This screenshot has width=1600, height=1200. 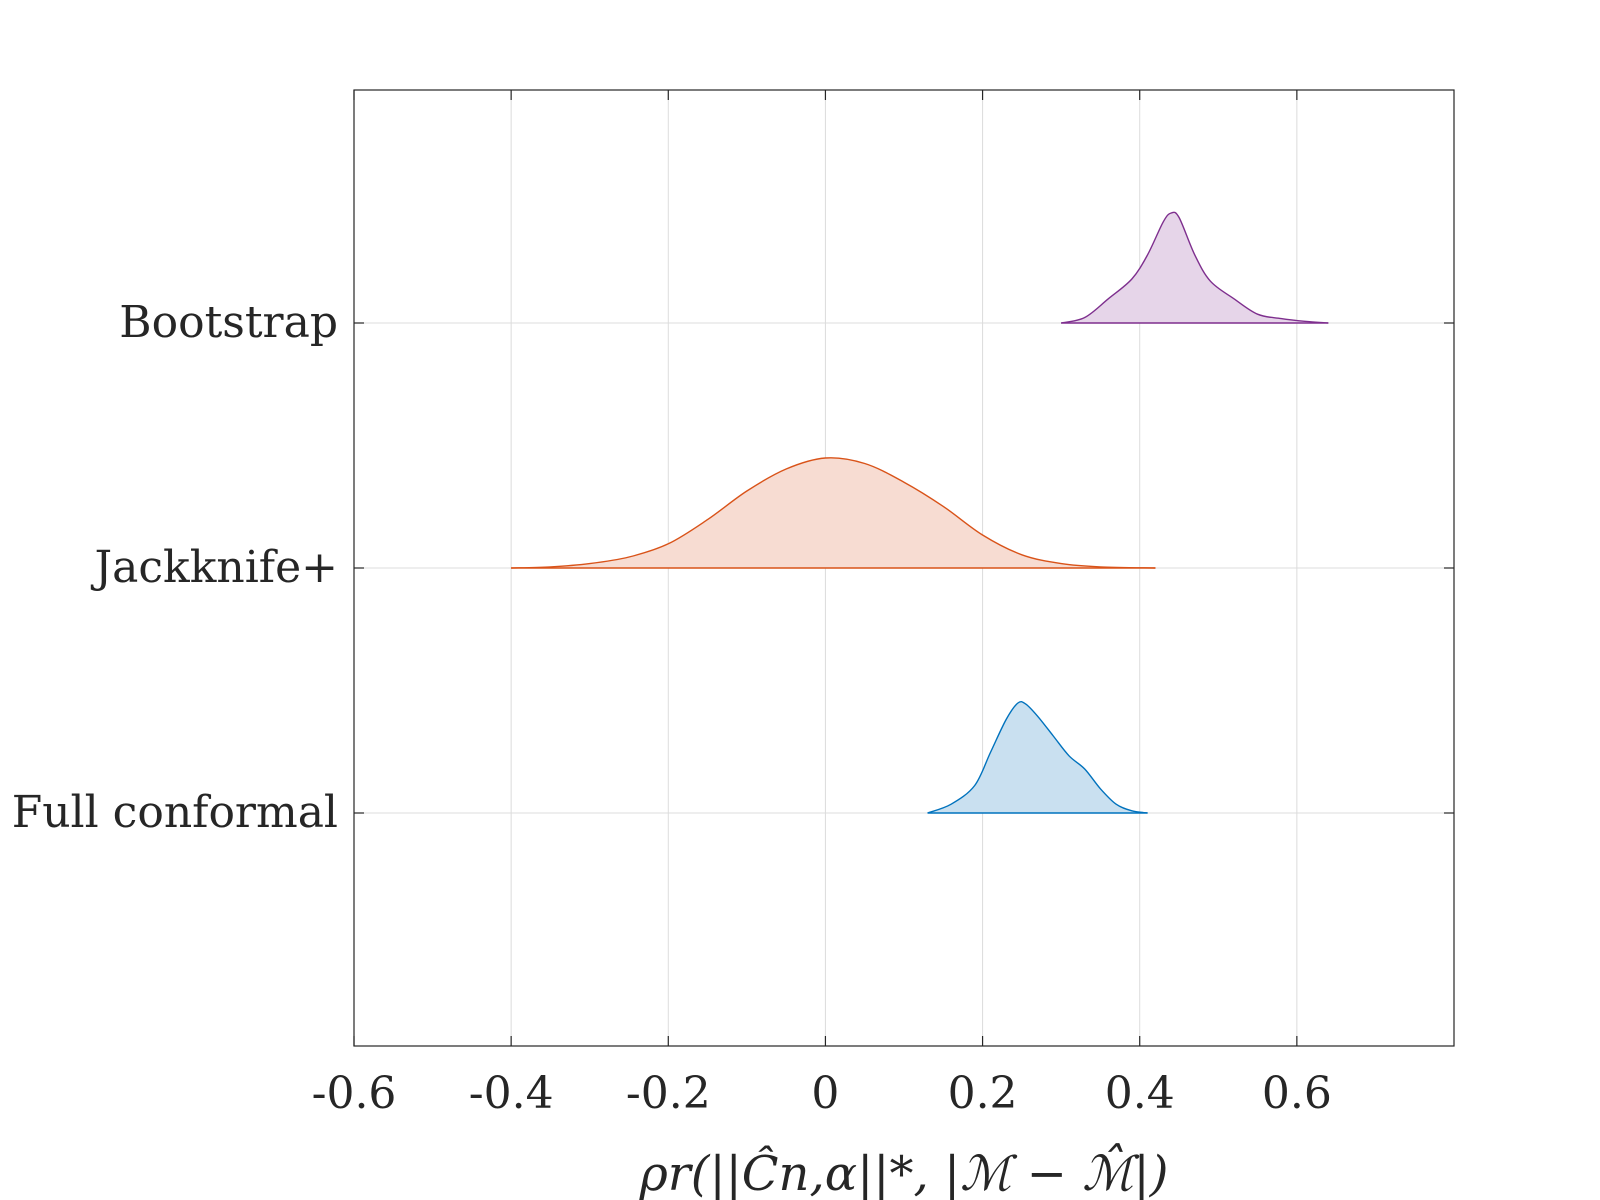 I want to click on x-tick-label: -0.4, so click(x=511, y=1093).